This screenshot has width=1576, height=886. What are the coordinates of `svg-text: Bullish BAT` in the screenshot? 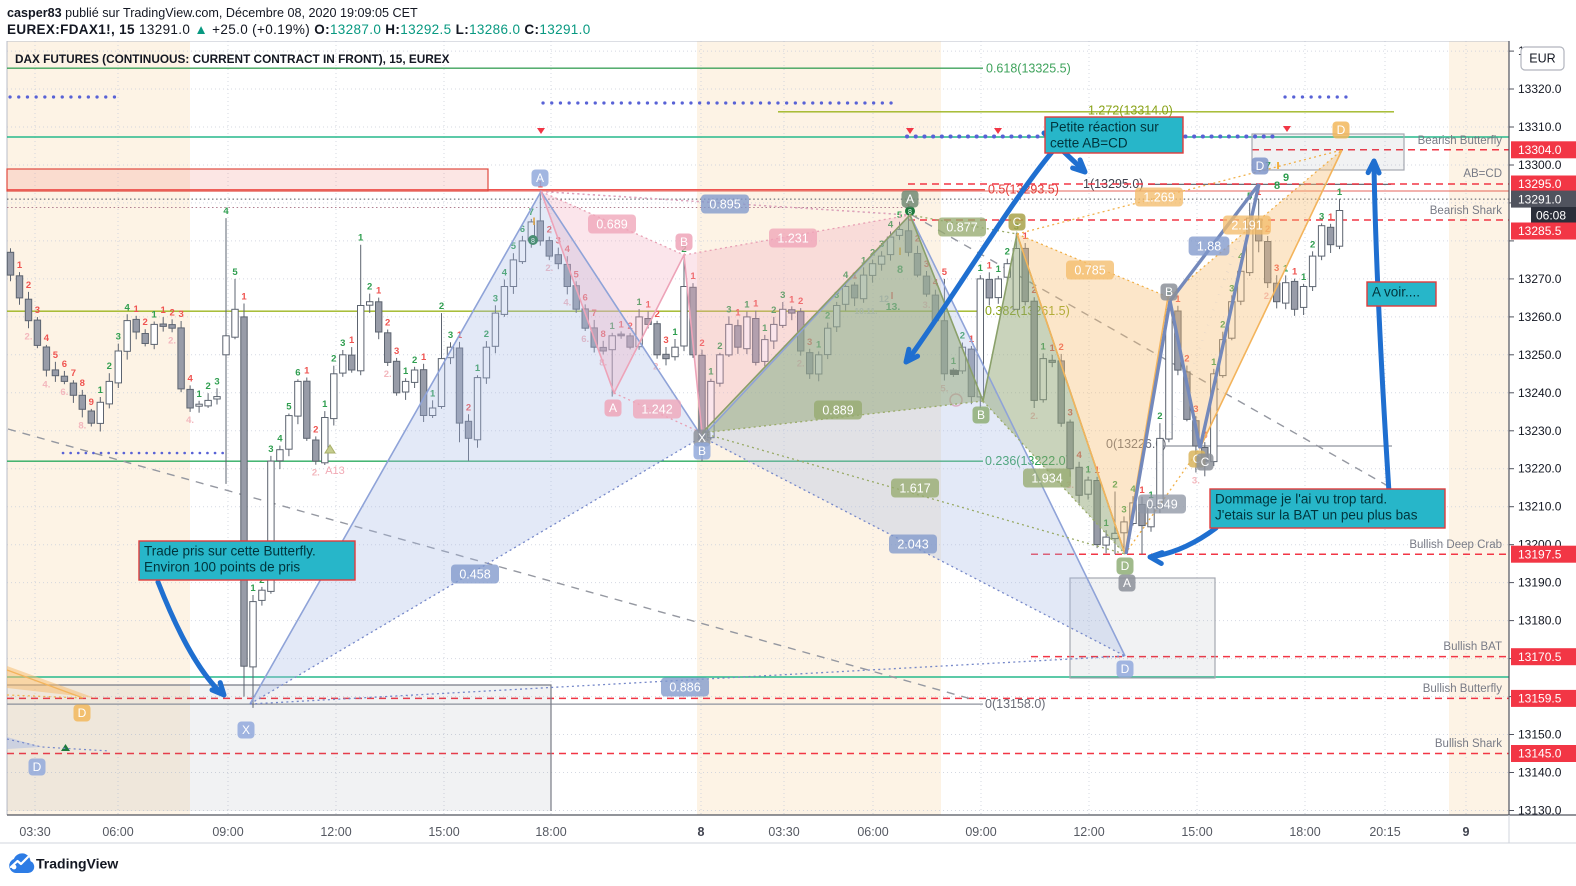 It's located at (1472, 647).